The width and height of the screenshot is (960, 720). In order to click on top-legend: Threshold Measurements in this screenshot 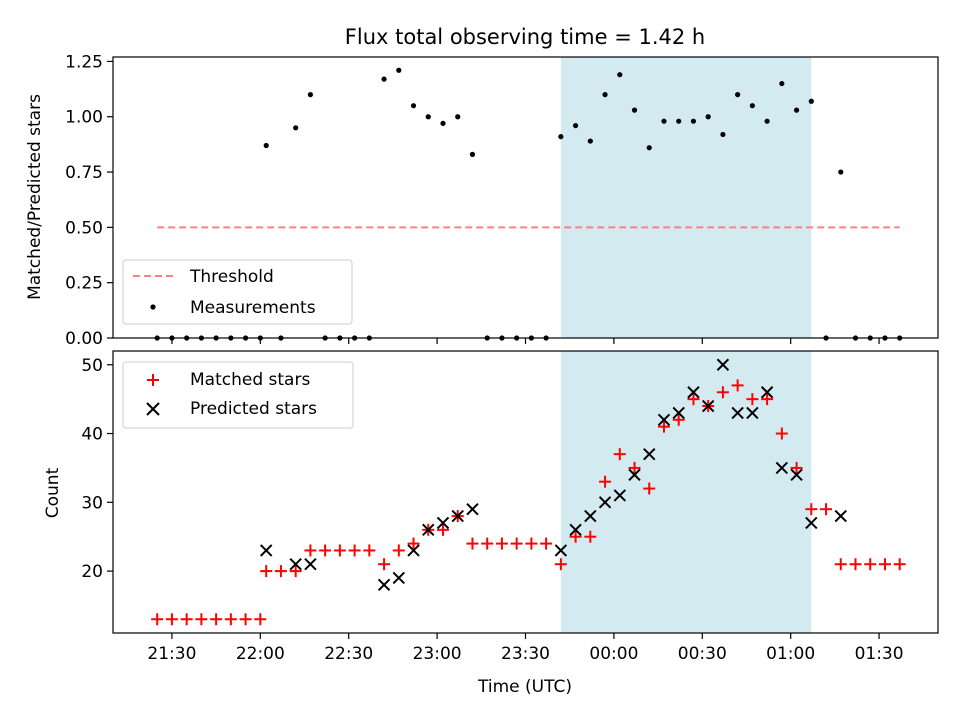, I will do `click(237, 292)`.